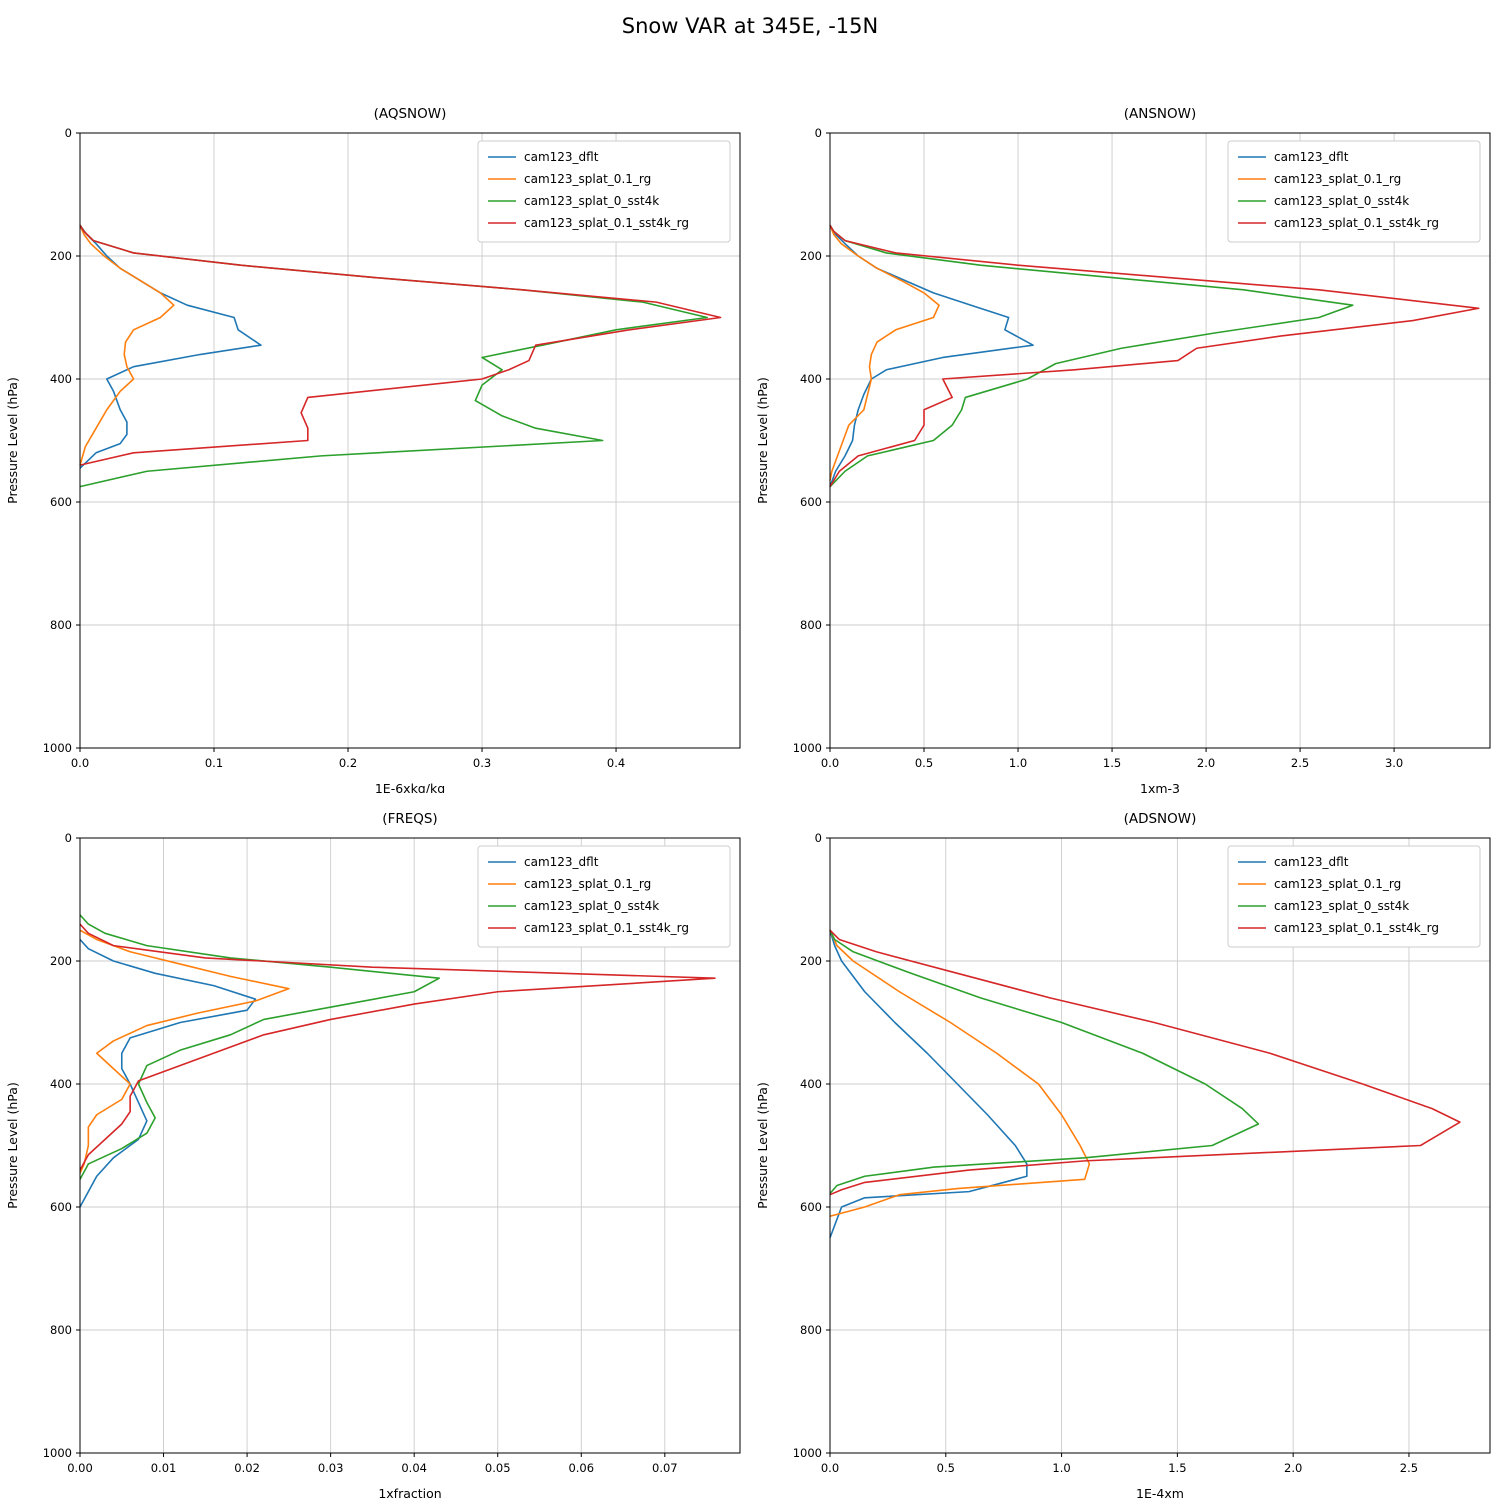  I want to click on x-axis-ticks: 0.0 0.5 1.0 1.5 2.0 2.5 3.0, so click(1112, 759).